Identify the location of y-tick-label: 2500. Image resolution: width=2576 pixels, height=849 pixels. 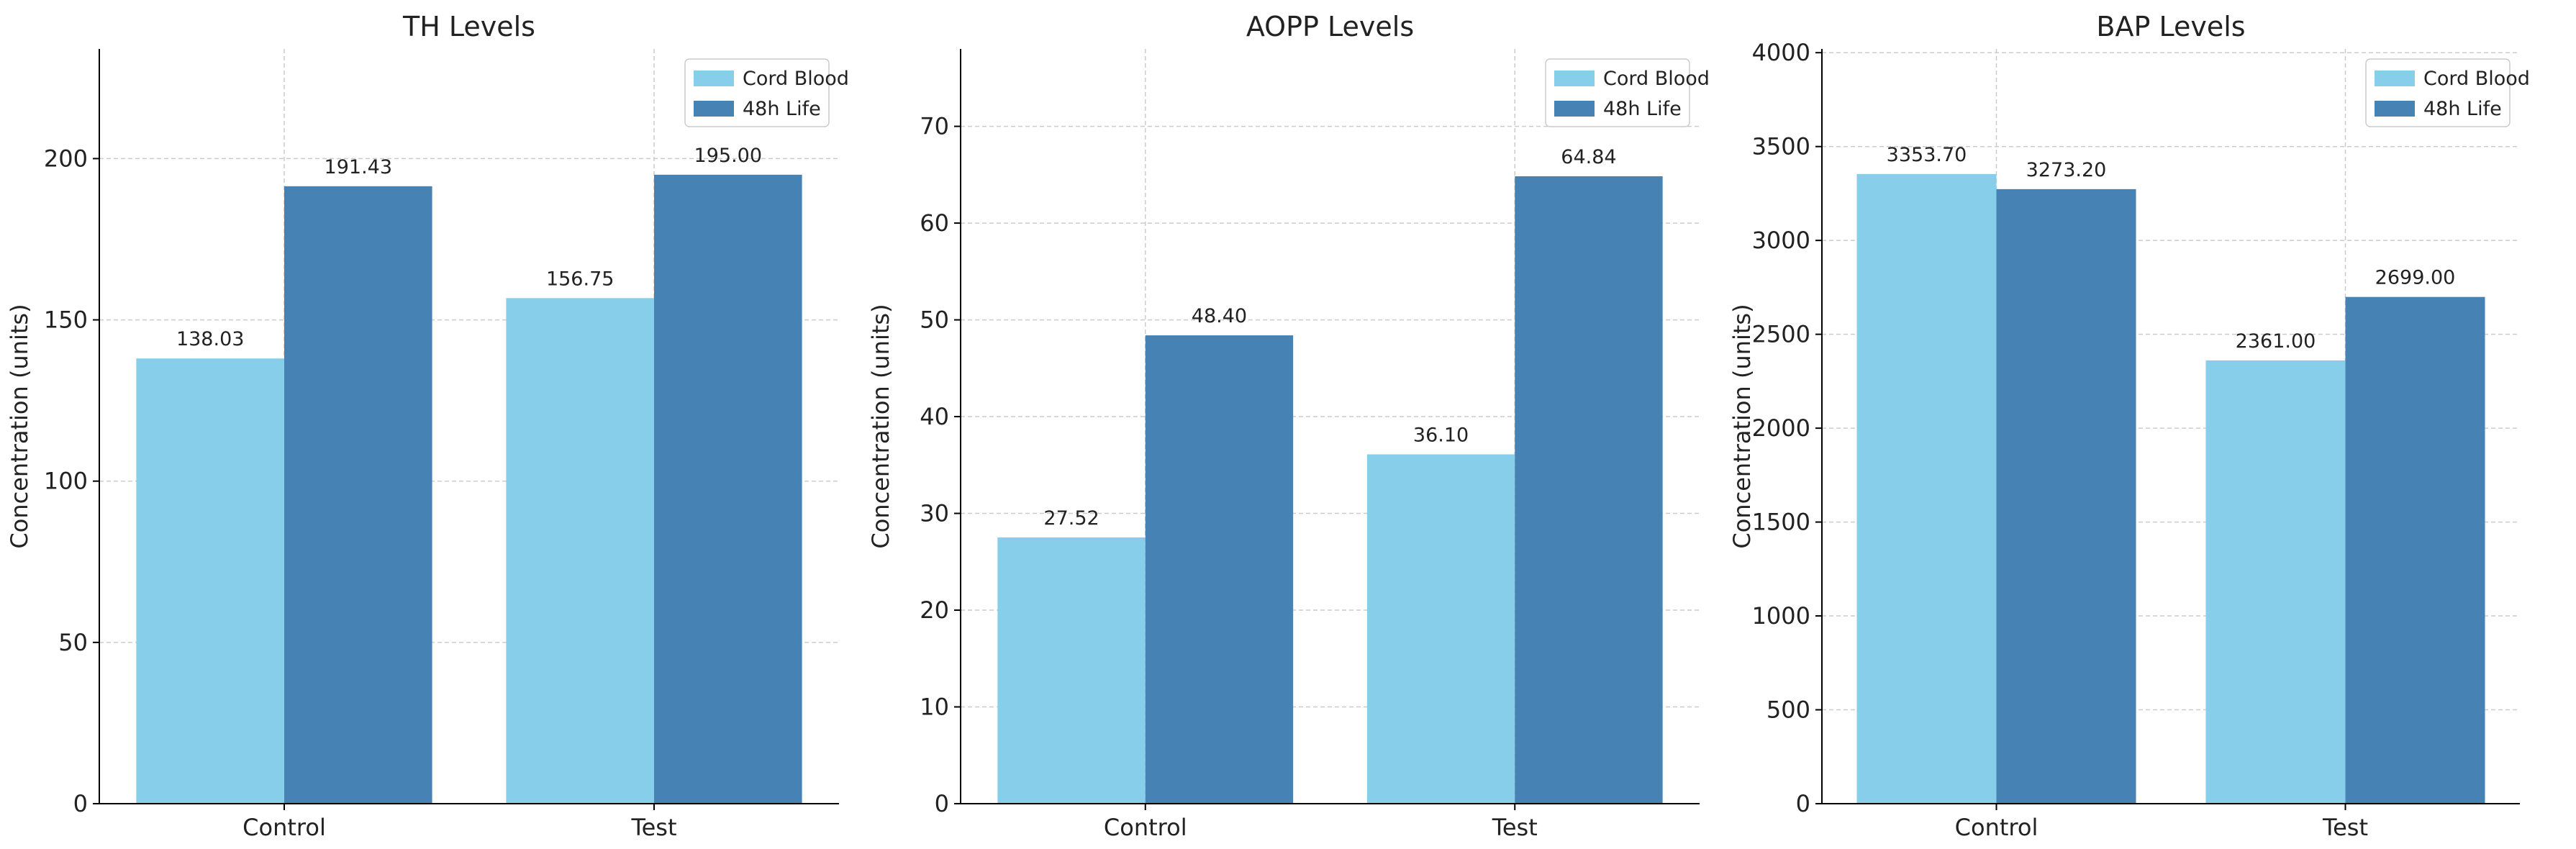
(1781, 335).